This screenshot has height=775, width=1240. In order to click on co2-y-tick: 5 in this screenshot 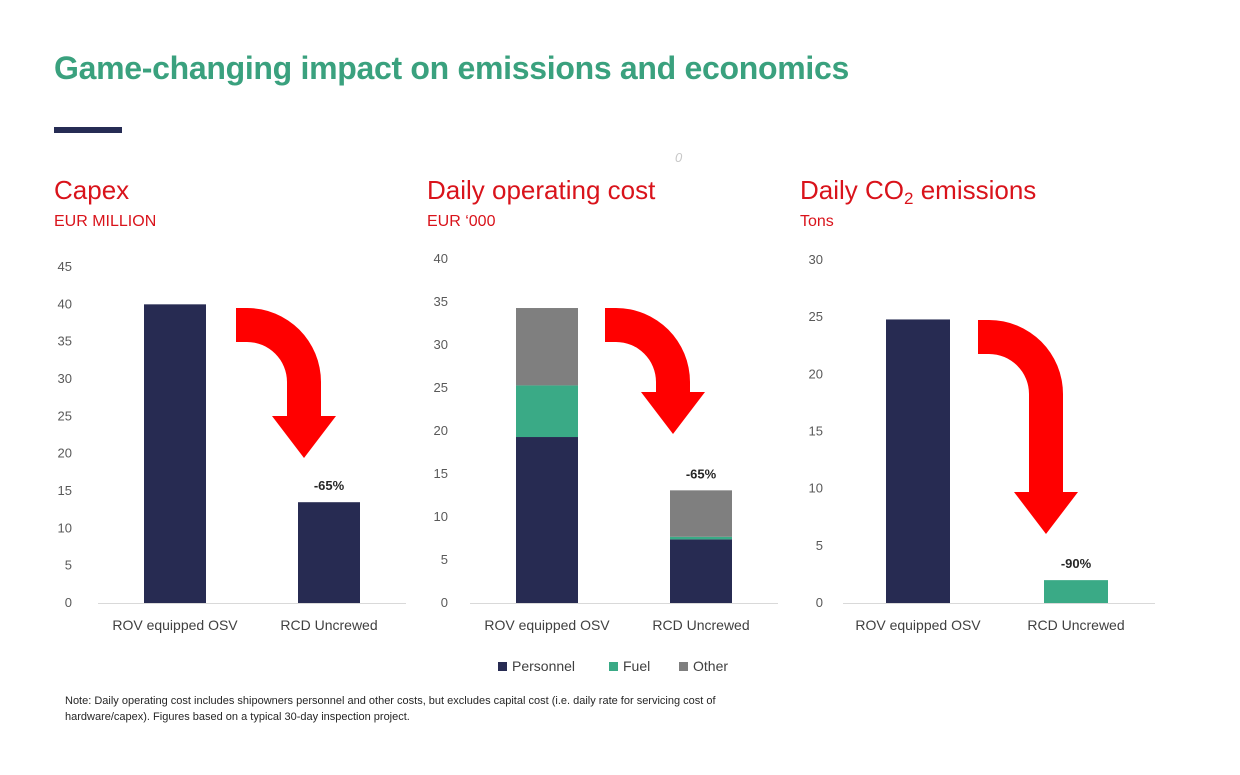, I will do `click(819, 545)`.